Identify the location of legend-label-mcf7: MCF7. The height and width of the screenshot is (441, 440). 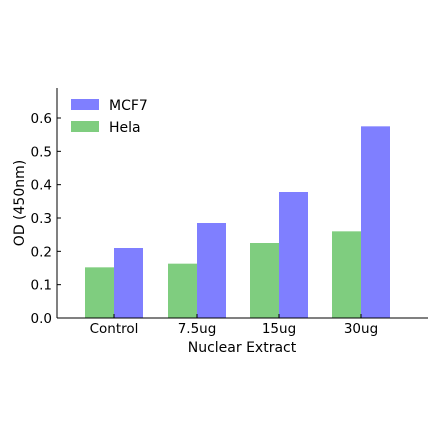
(128, 106).